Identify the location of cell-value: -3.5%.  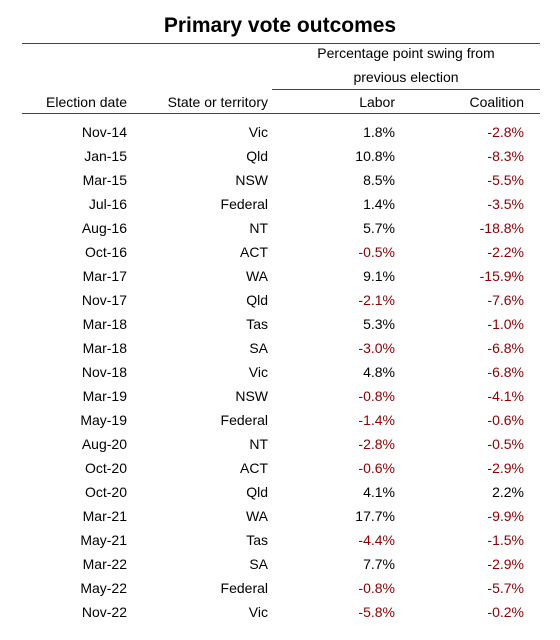
(505, 204).